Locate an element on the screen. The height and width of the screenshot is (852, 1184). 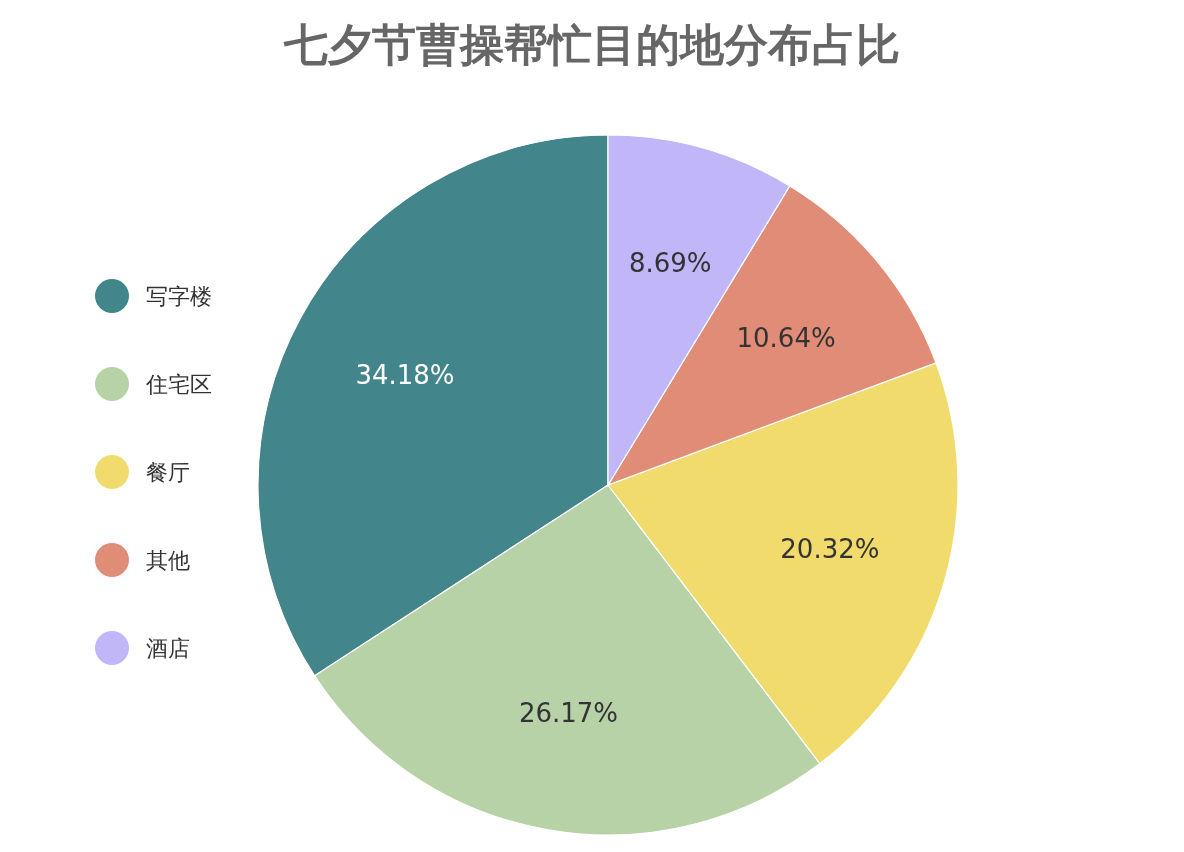
legend-label: 酒店 is located at coordinates (168, 648).